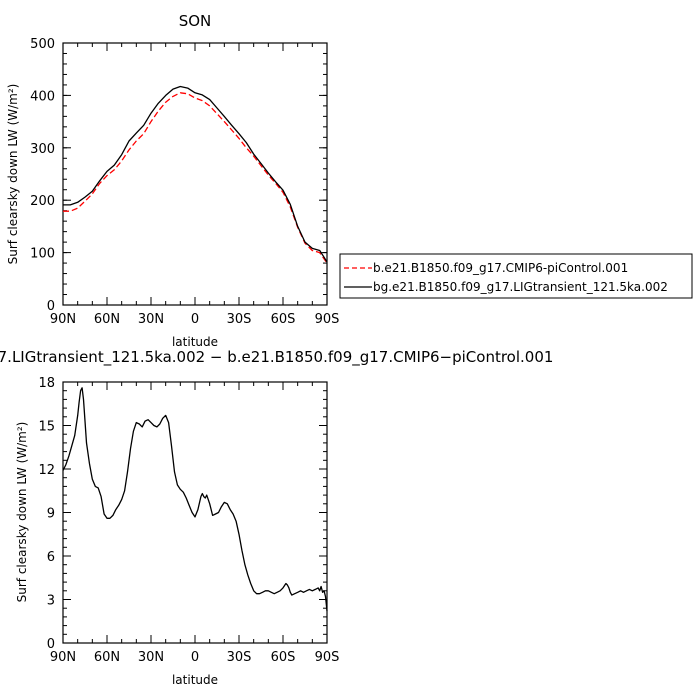 This screenshot has height=700, width=700. Describe the element at coordinates (46, 470) in the screenshot. I see `bottom-y-tick-label: 12` at that location.